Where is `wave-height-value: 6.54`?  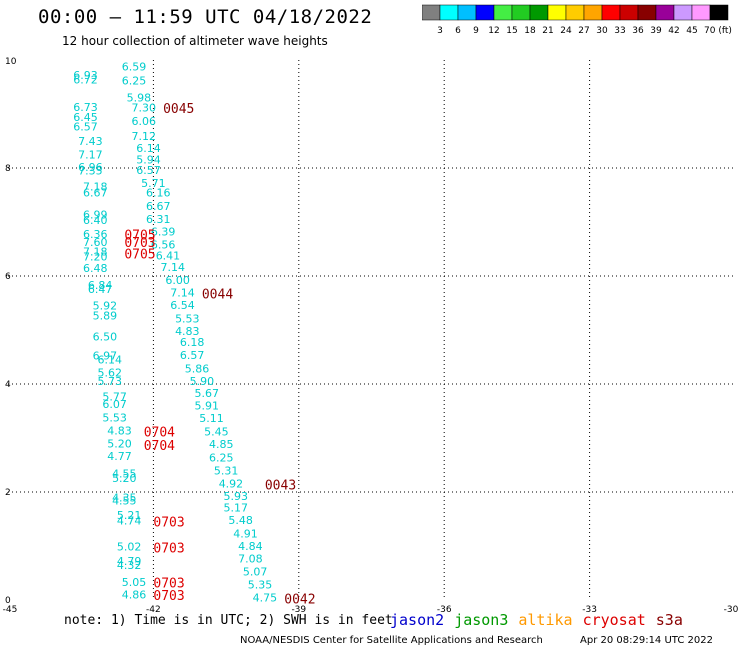
wave-height-value: 6.54 is located at coordinates (182, 305).